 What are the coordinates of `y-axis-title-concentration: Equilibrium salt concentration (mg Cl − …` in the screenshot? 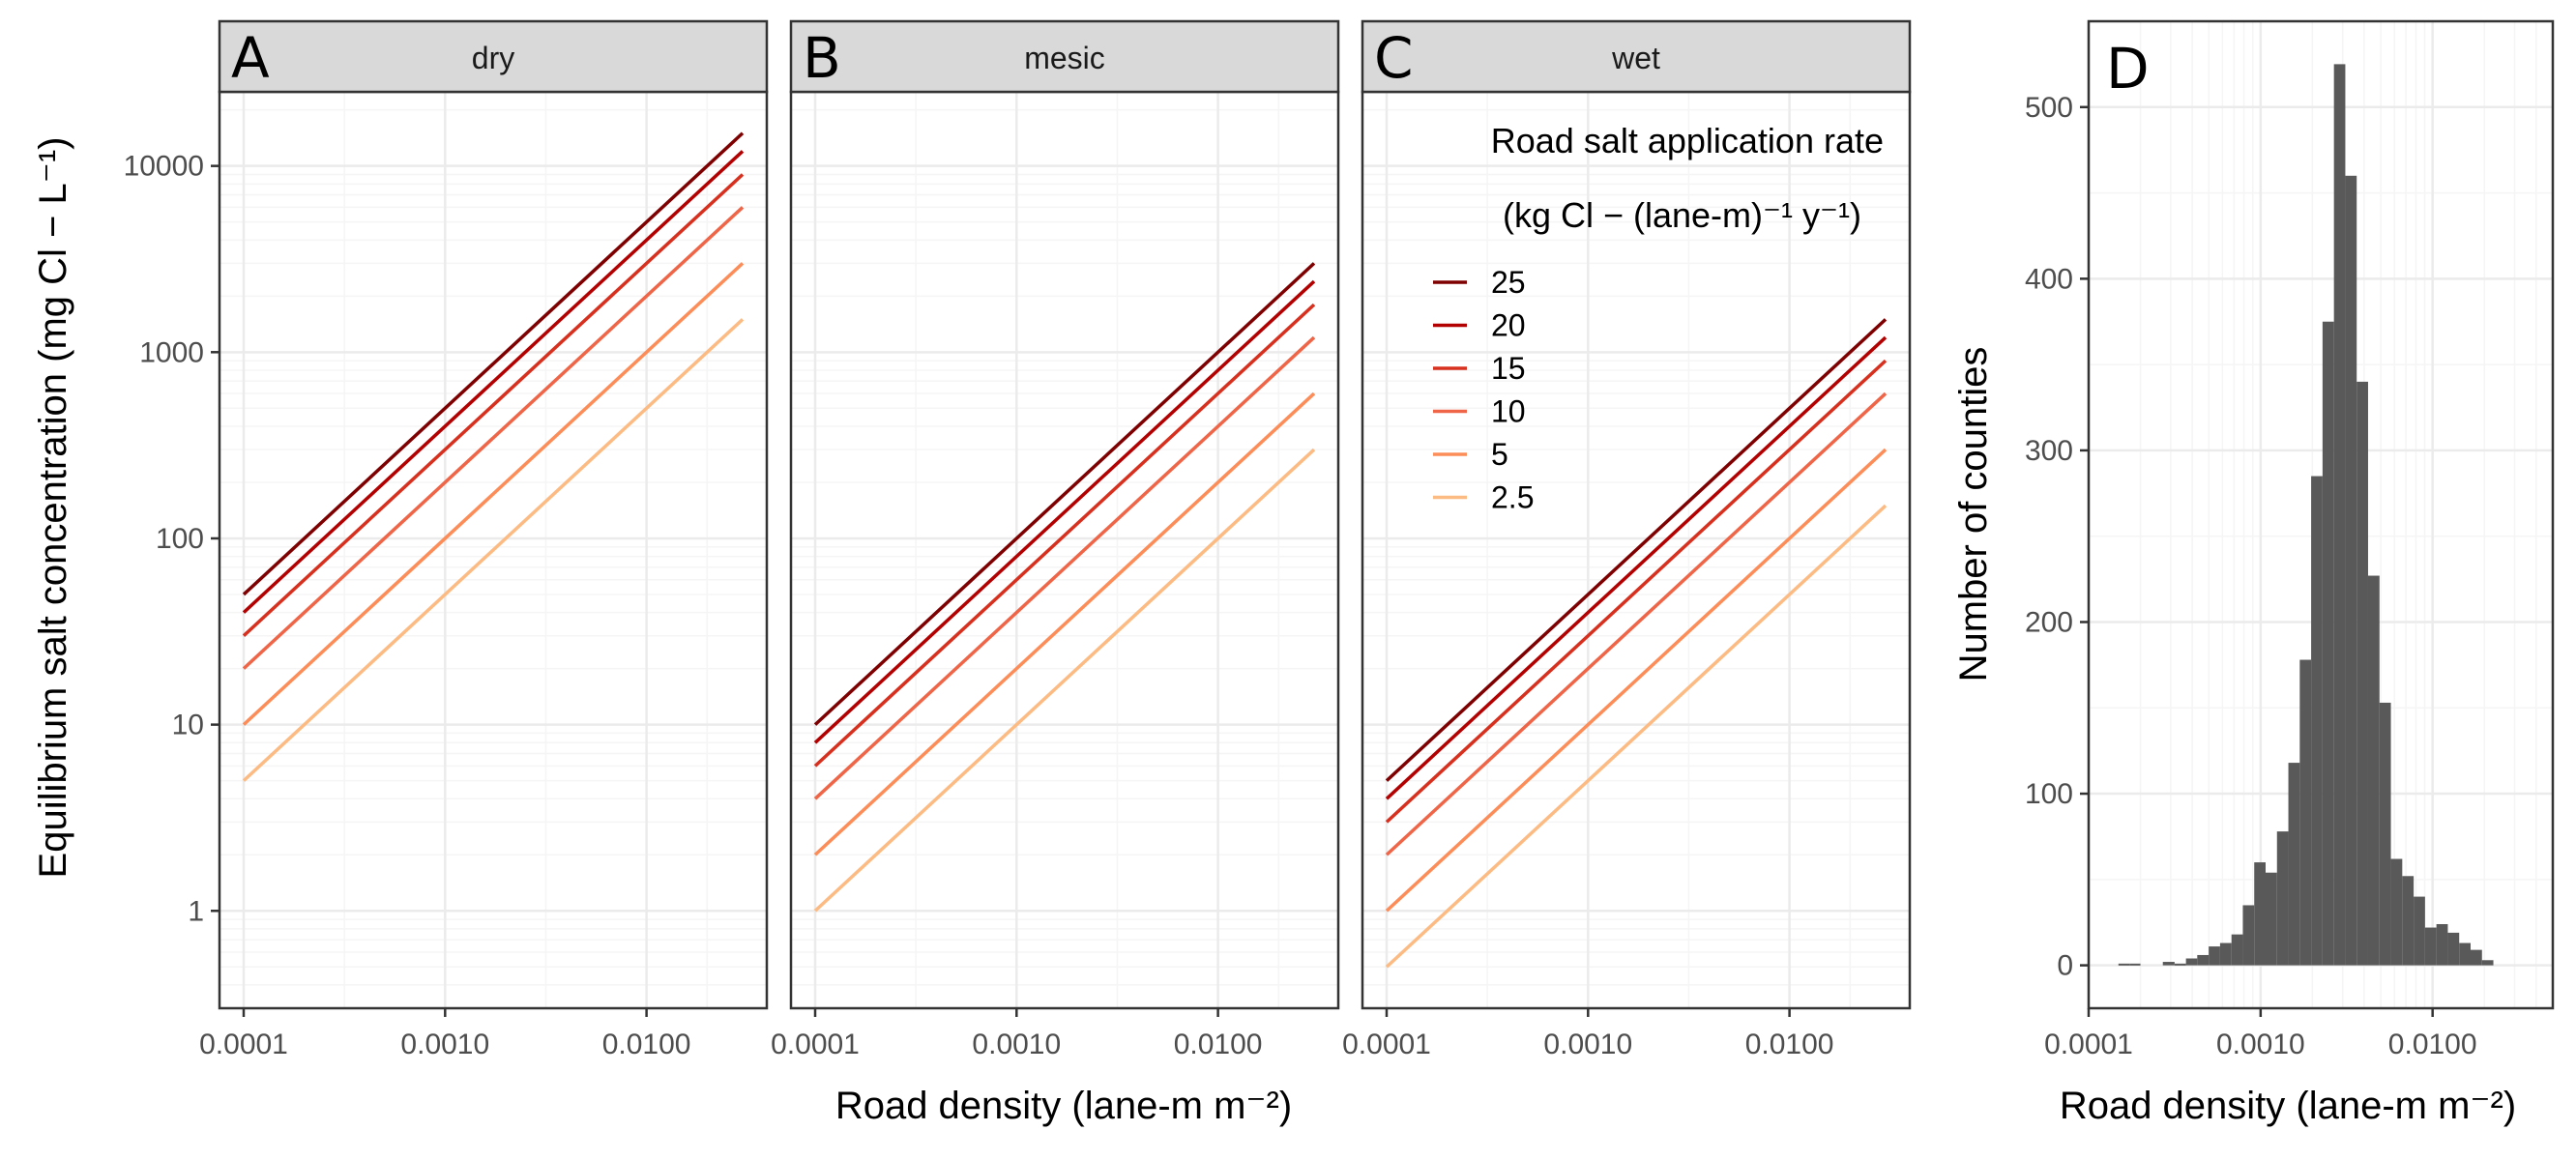 It's located at (53, 508).